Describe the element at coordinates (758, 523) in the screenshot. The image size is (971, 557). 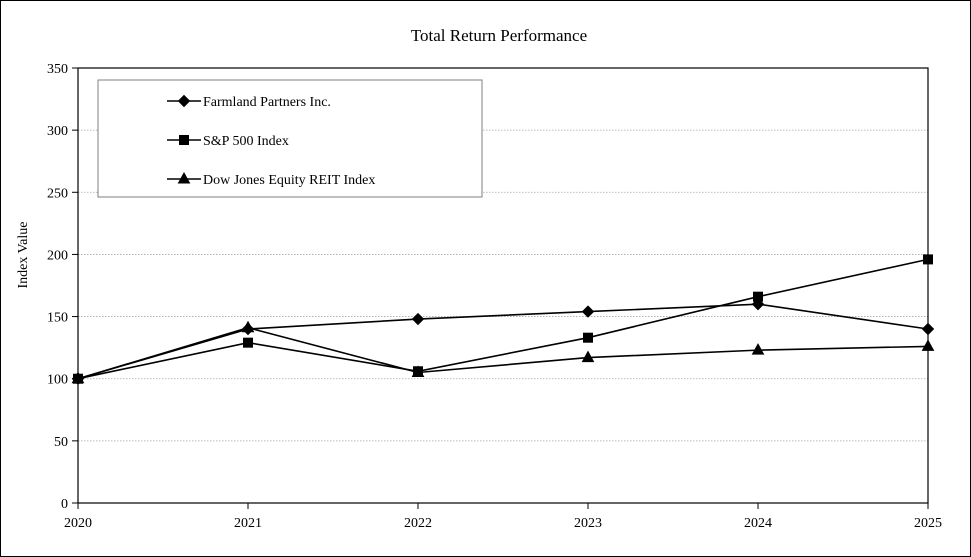
I see `x-tick-label: 2024` at that location.